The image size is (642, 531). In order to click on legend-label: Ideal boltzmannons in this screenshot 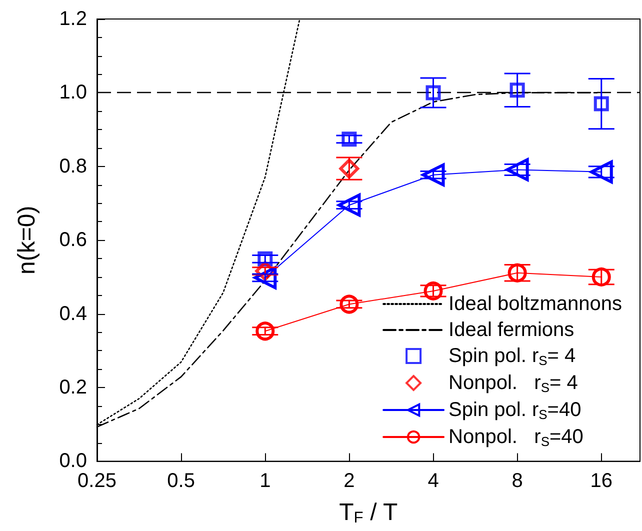, I will do `click(535, 304)`.